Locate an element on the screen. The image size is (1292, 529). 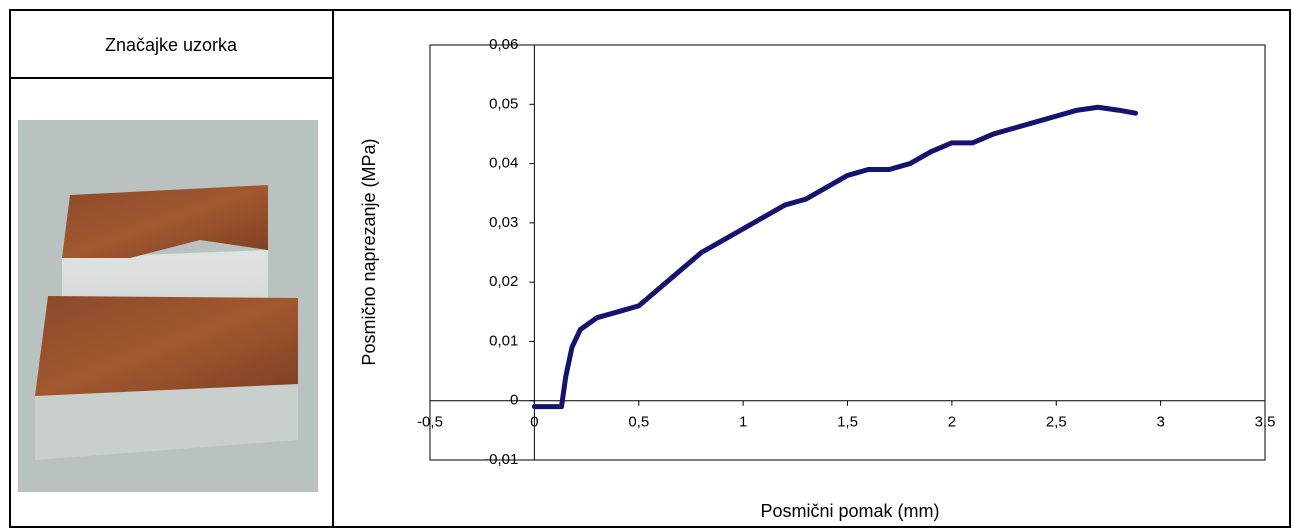
x-tick-label: 3,5 is located at coordinates (1265, 422).